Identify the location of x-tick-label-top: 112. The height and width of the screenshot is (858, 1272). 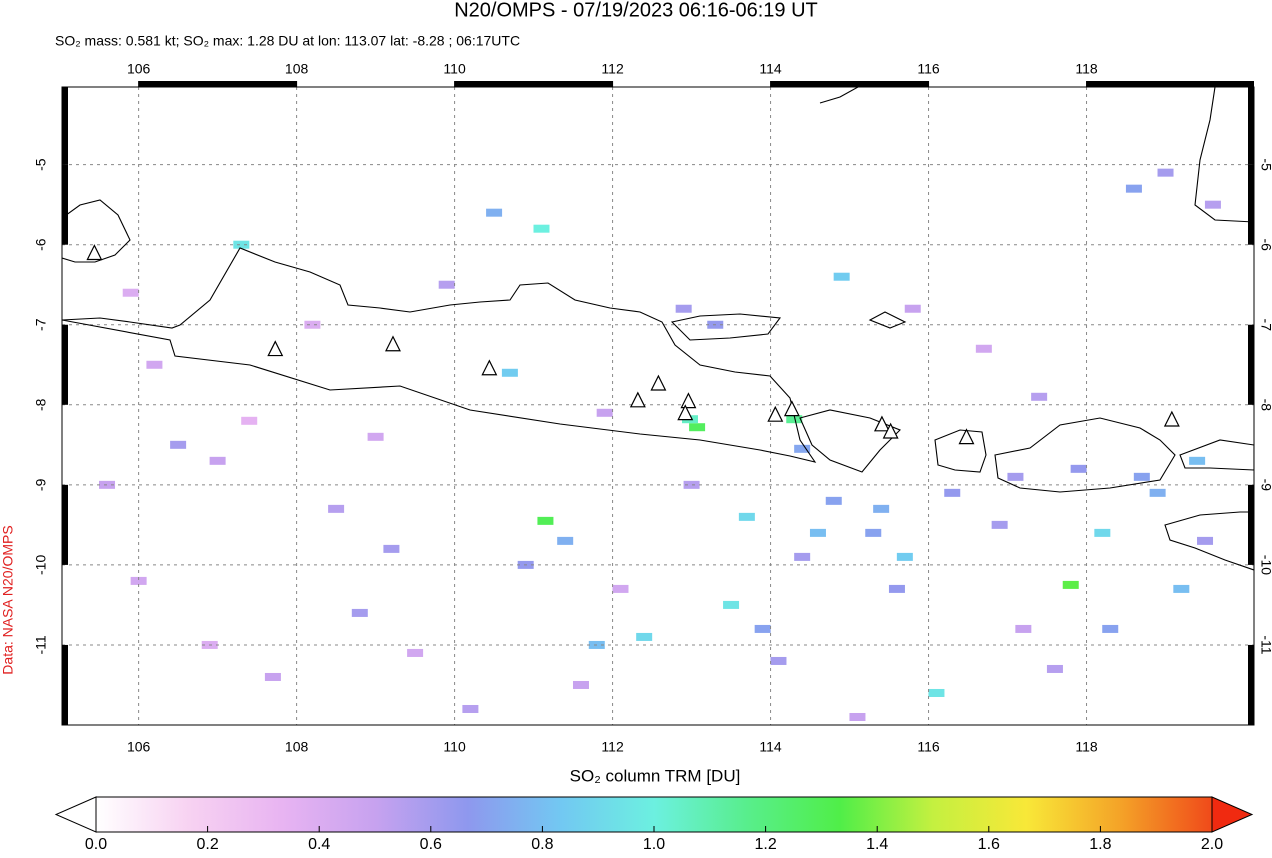
(612, 69).